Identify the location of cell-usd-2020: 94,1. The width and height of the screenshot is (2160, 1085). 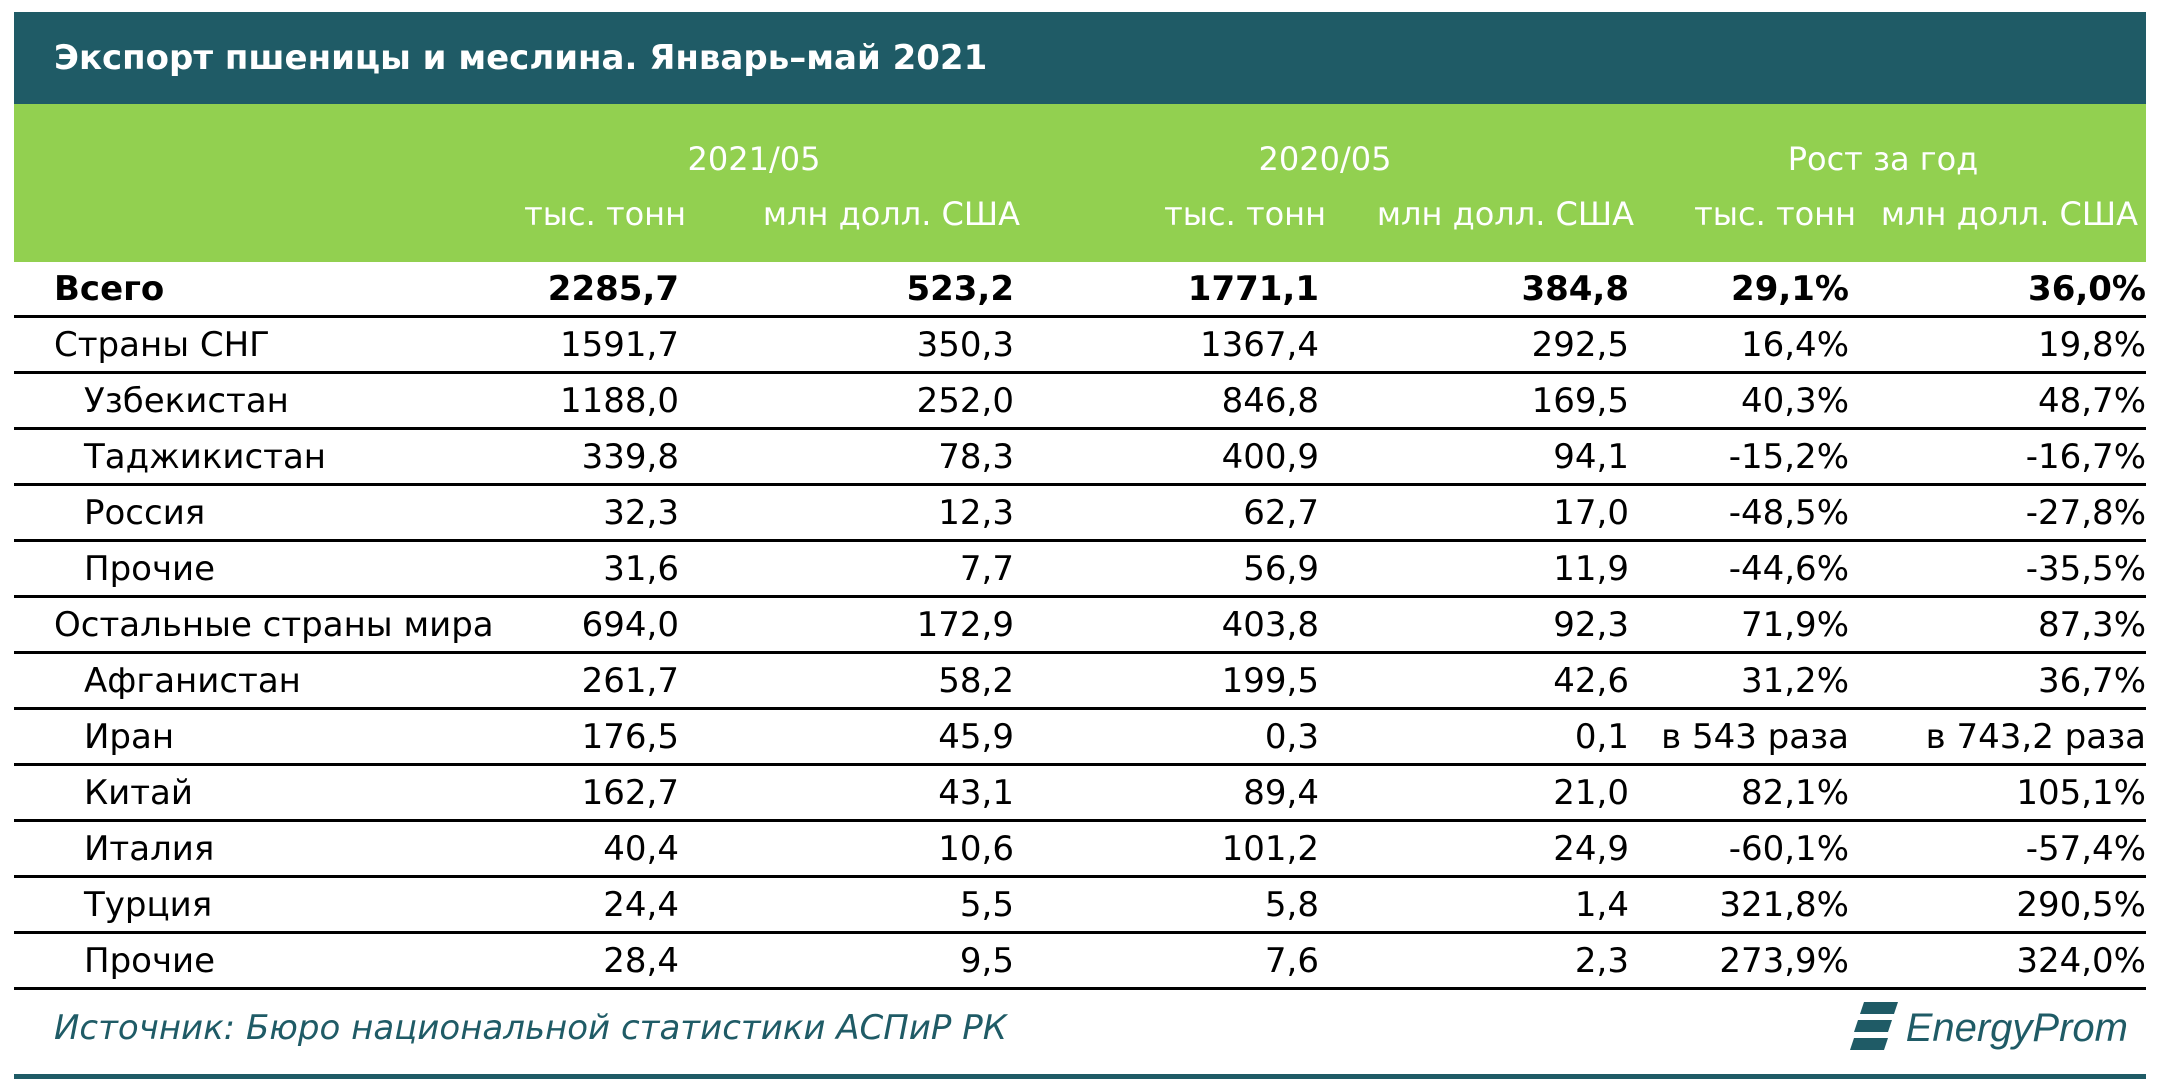
(1474, 457).